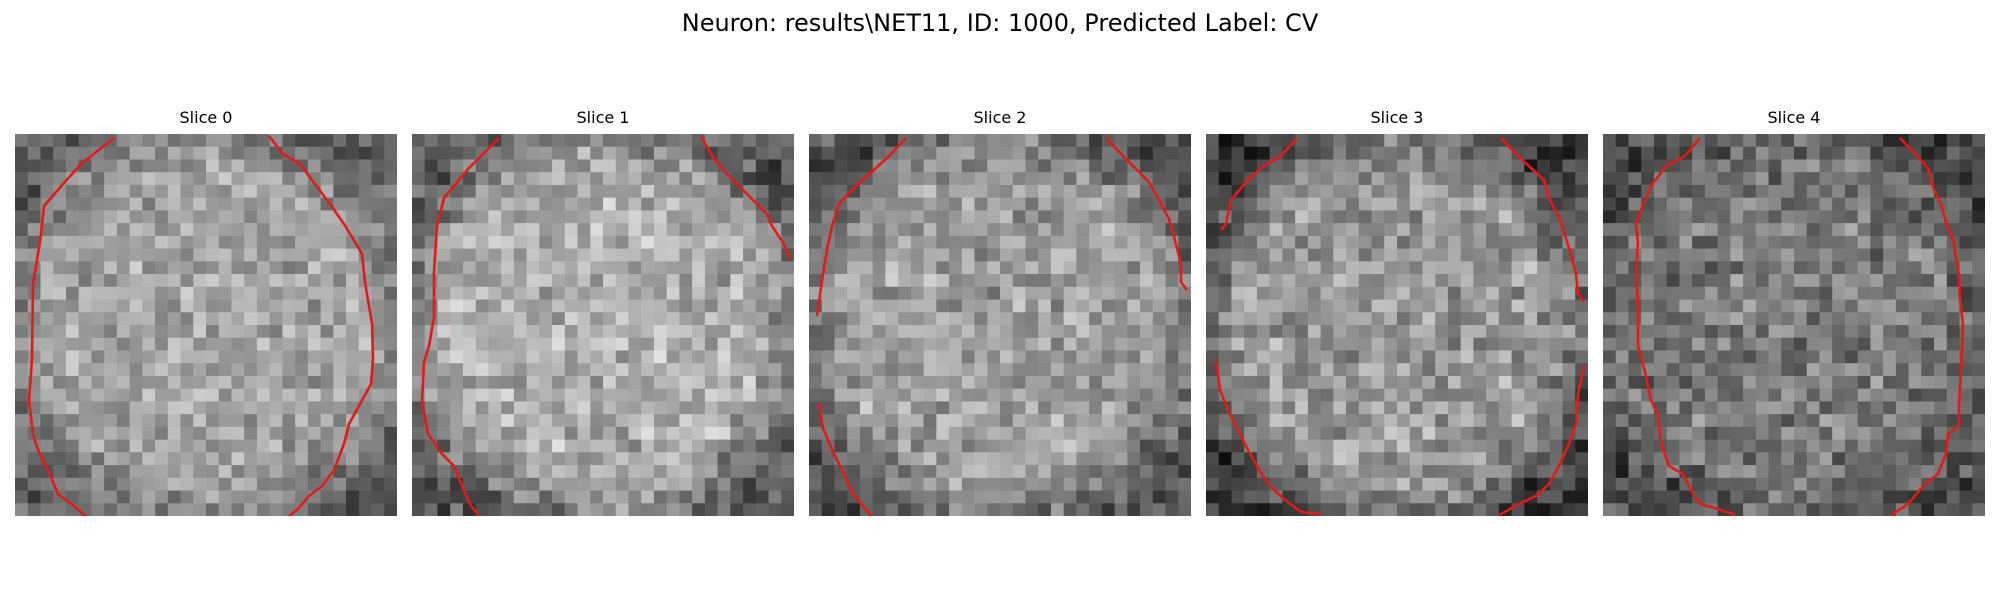 The image size is (2000, 600). I want to click on slice-panel-0: Slice 0, so click(206, 311).